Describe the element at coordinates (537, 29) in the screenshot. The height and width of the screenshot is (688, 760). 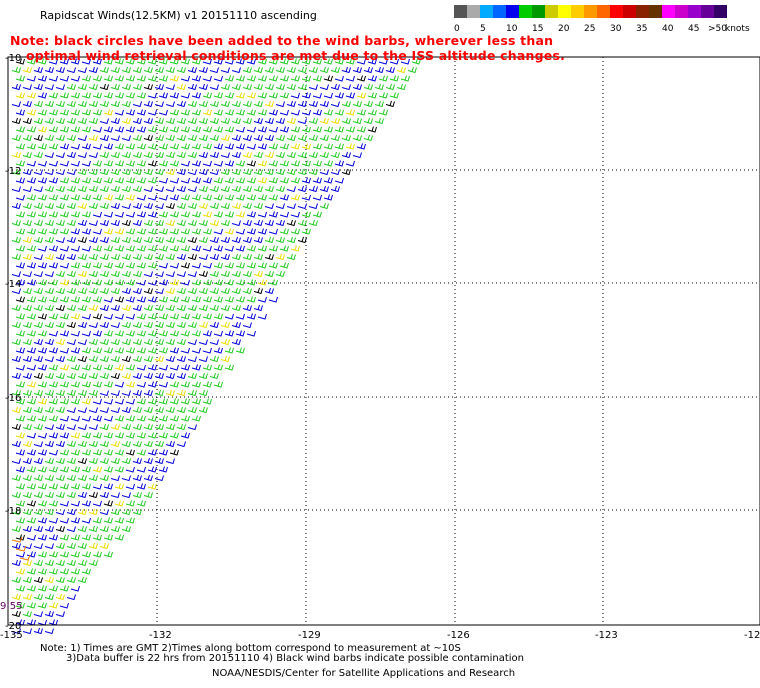
I see `legend-label: 15` at that location.